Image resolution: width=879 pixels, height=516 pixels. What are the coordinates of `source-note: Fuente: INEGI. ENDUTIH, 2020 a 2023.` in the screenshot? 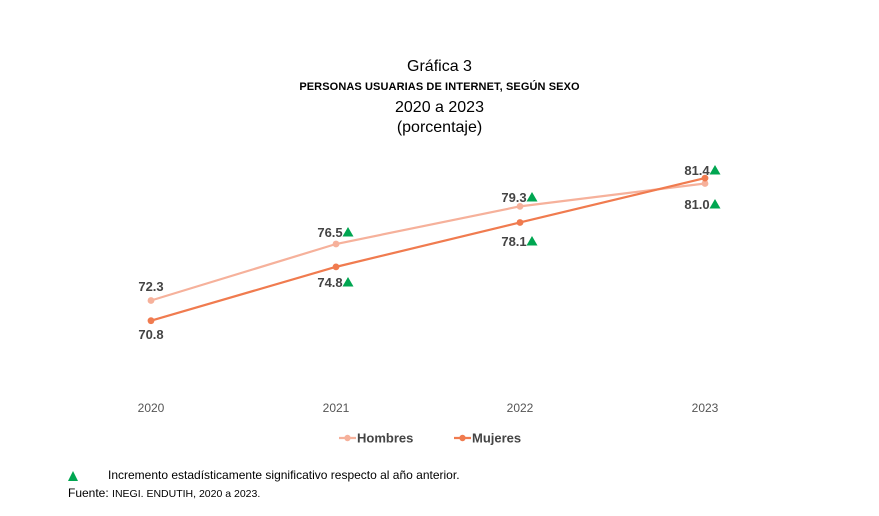 It's located at (164, 493).